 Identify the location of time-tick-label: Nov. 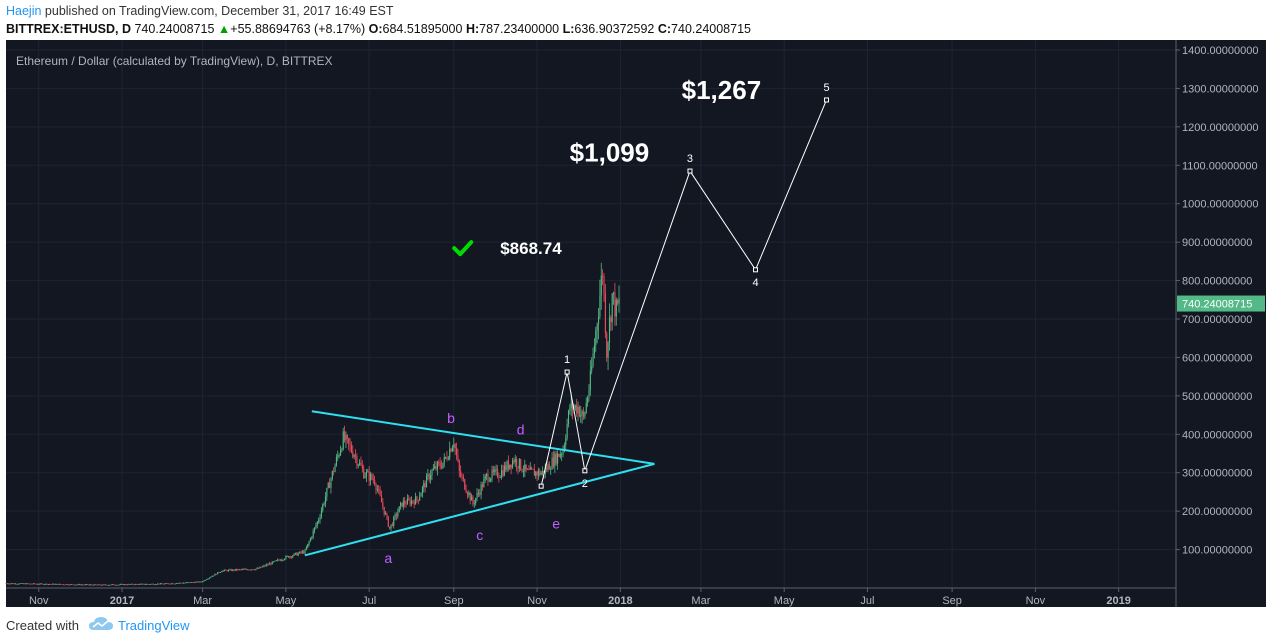
(537, 601).